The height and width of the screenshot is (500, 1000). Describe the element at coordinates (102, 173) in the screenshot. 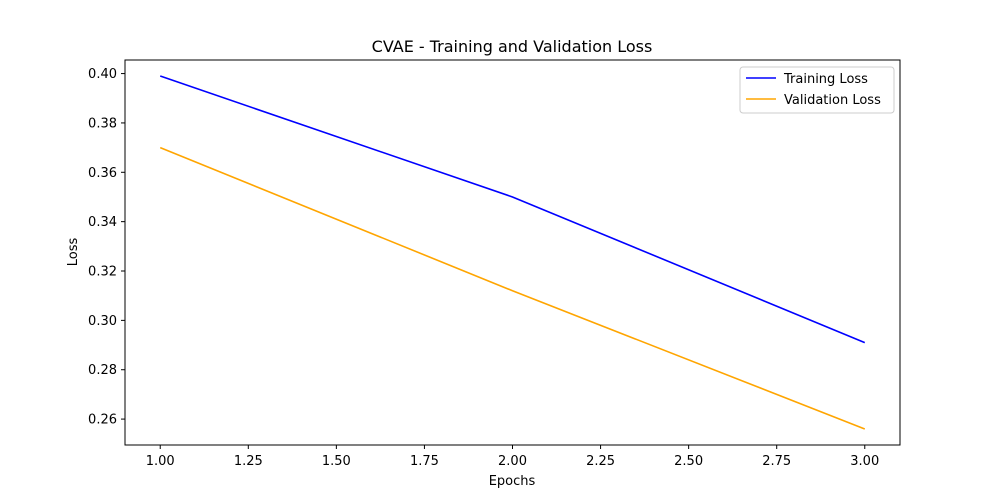

I see `y-tick-label: 0.36` at that location.